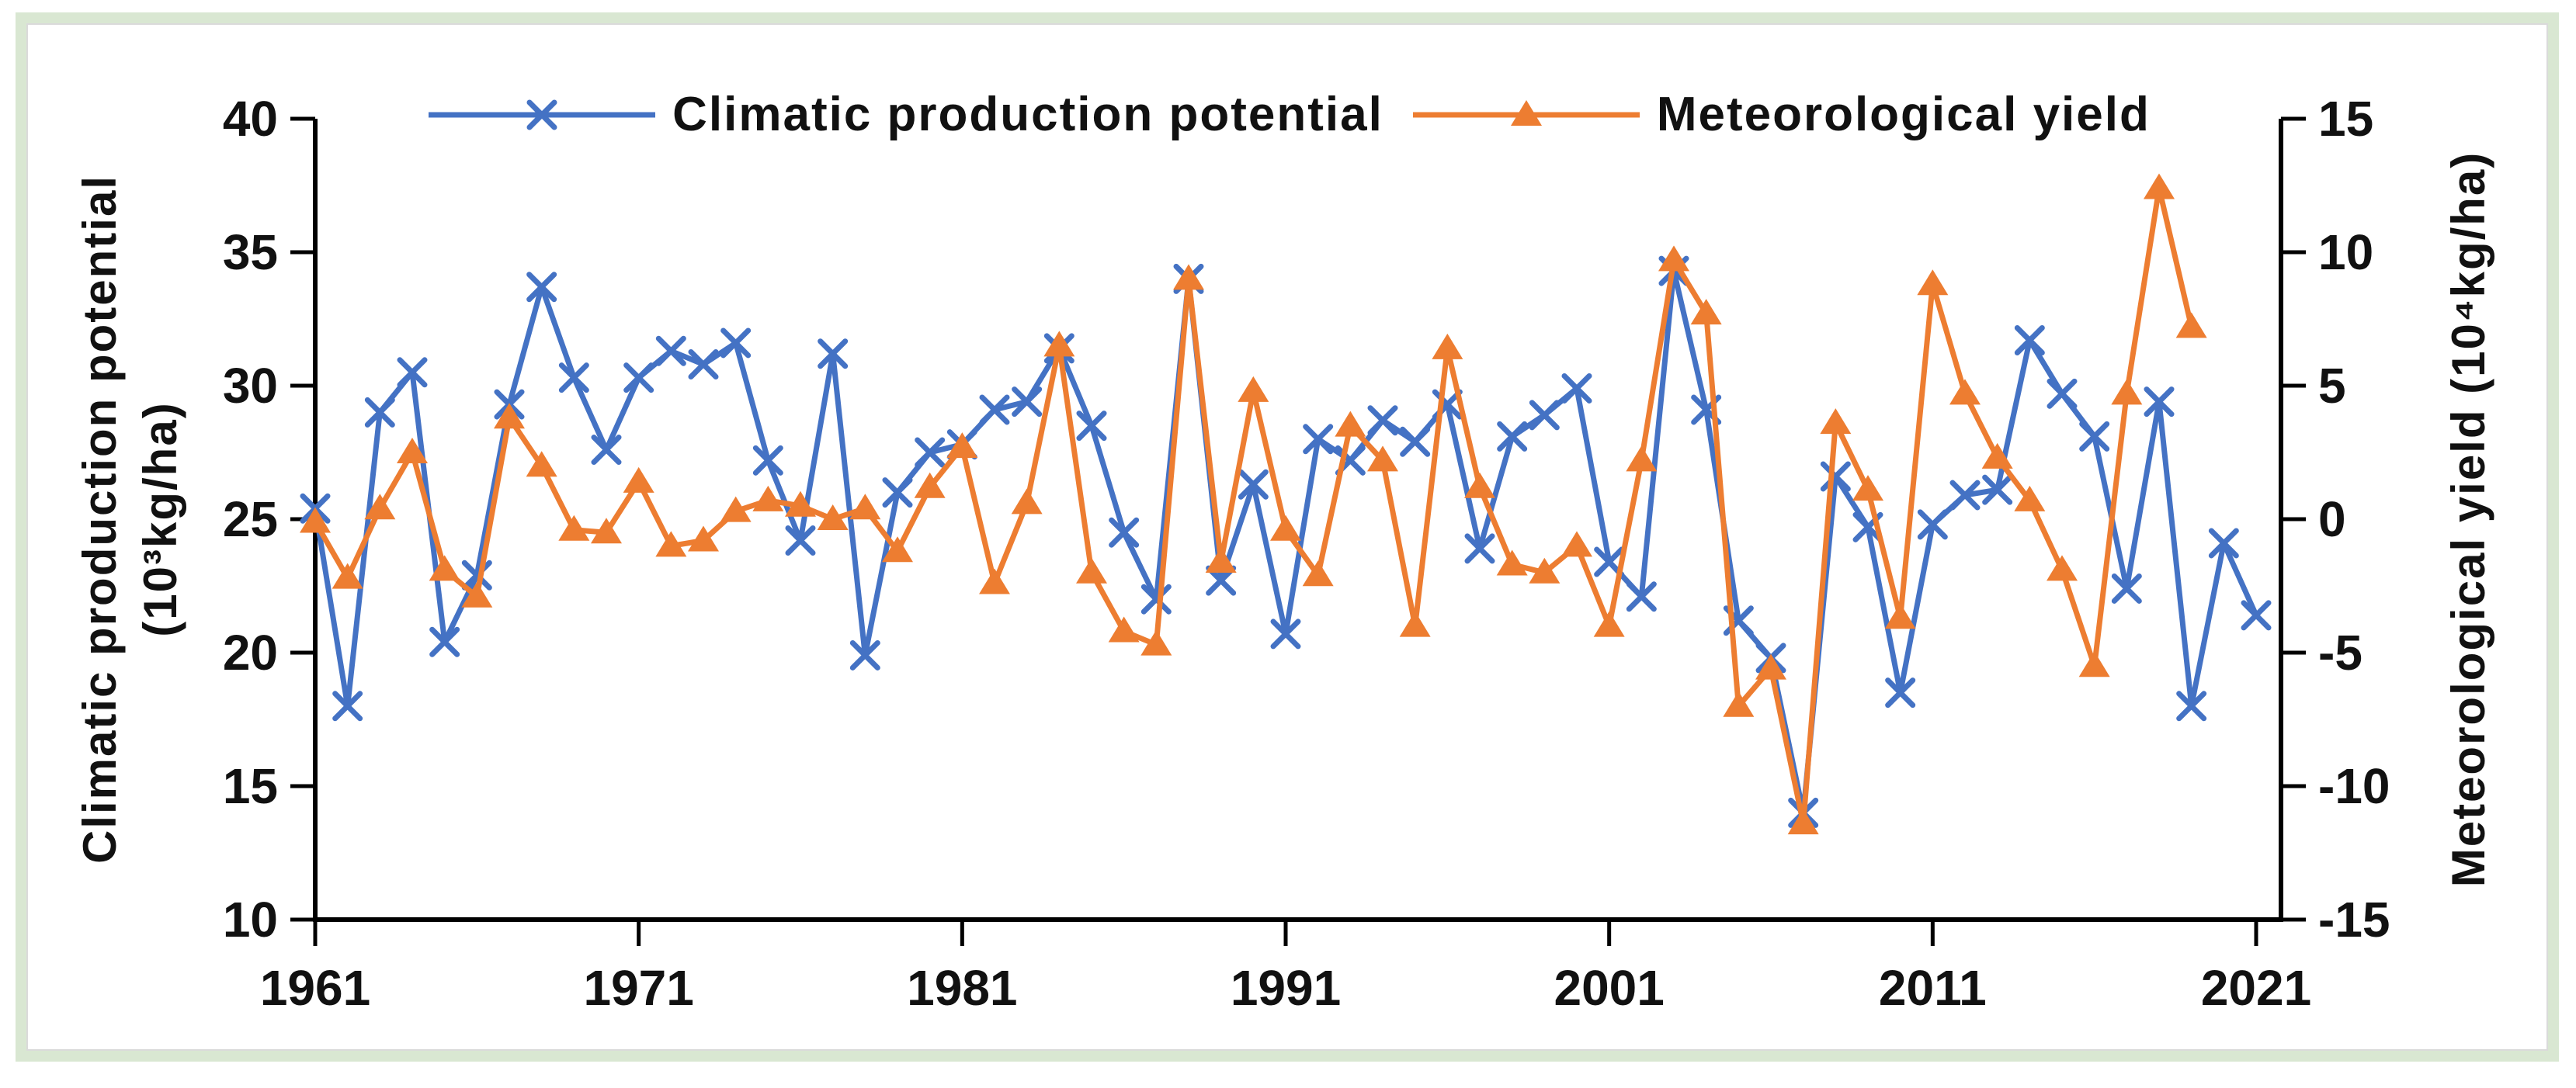  I want to click on x-tick-label: 2001, so click(1609, 988).